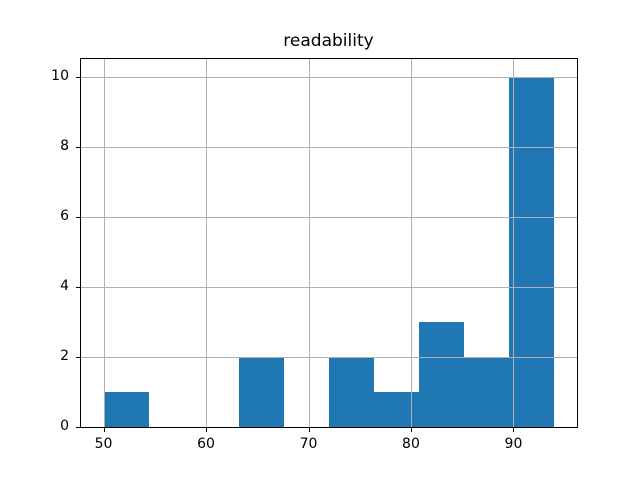 This screenshot has height=480, width=640. Describe the element at coordinates (103, 444) in the screenshot. I see `x-tick-label: 50` at that location.